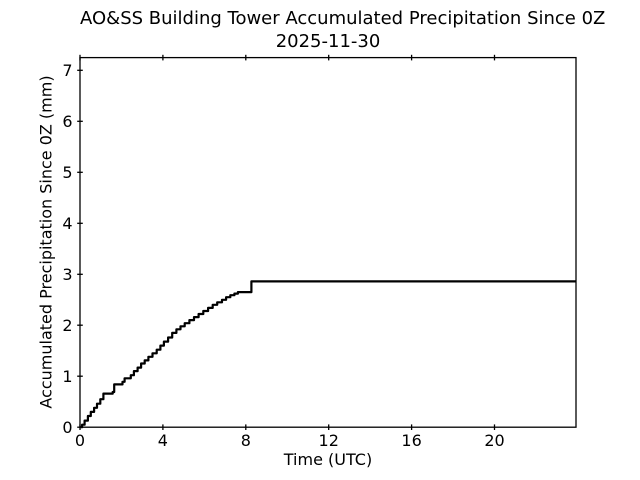 The width and height of the screenshot is (640, 480). Describe the element at coordinates (329, 440) in the screenshot. I see `x-tick-label: 12` at that location.